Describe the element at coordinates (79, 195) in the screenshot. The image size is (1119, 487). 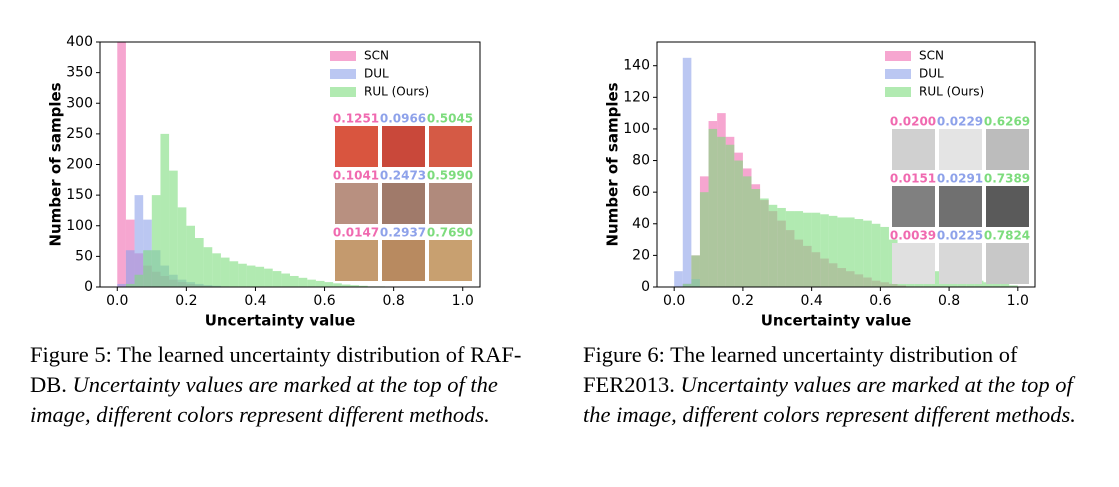
I see `y-tick-label: 150` at that location.